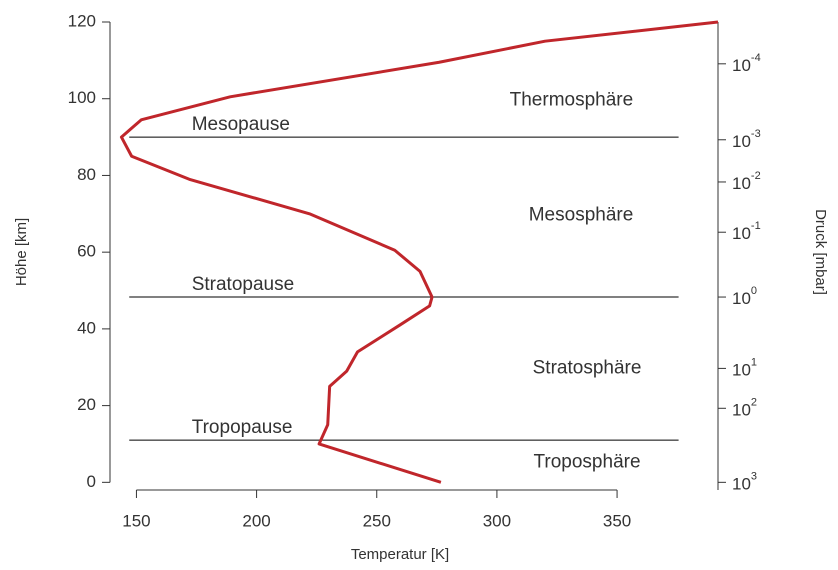  What do you see at coordinates (756, 58) in the screenshot?
I see `y2-tick-exponent: -4` at bounding box center [756, 58].